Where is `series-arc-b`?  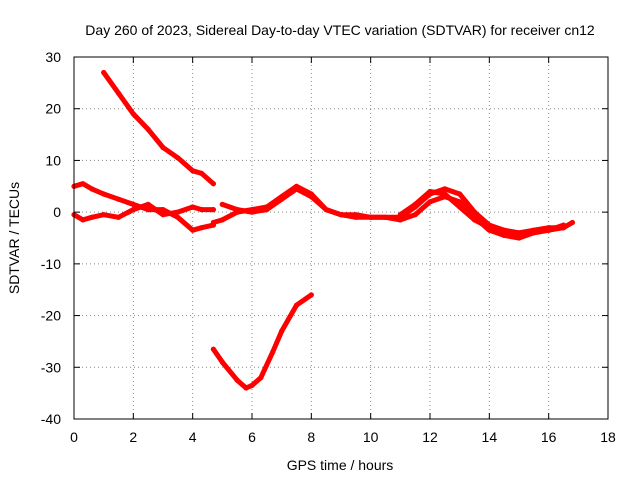
series-arc-b is located at coordinates (143, 212).